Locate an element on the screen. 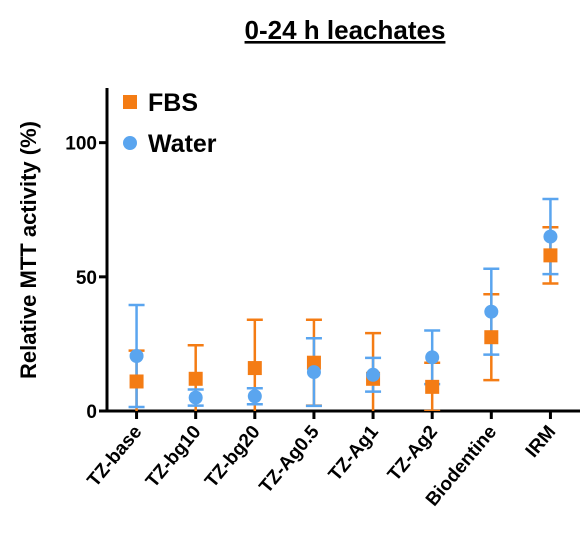 The image size is (587, 556). legend-label: Water is located at coordinates (182, 144).